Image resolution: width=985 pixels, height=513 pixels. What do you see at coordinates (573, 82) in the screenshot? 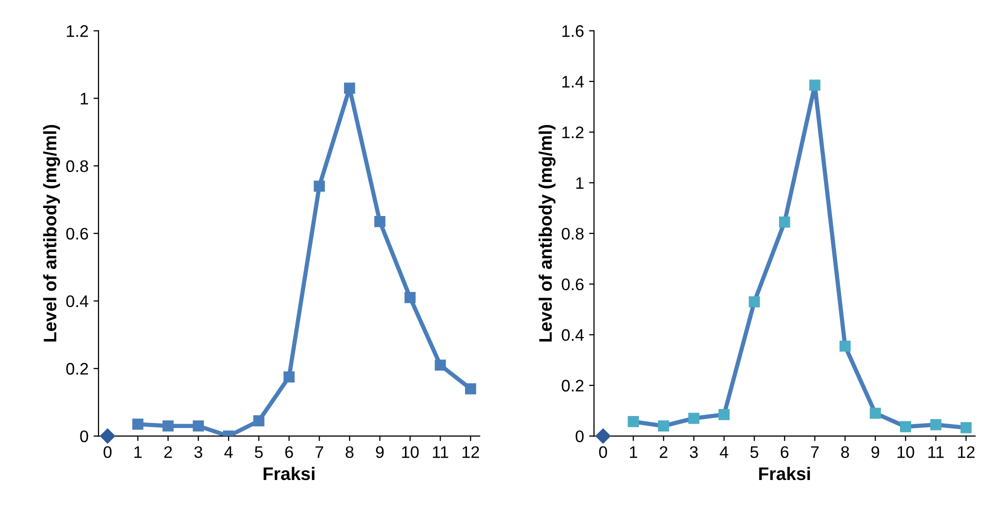
I see `y-tick-label: 1.4` at bounding box center [573, 82].